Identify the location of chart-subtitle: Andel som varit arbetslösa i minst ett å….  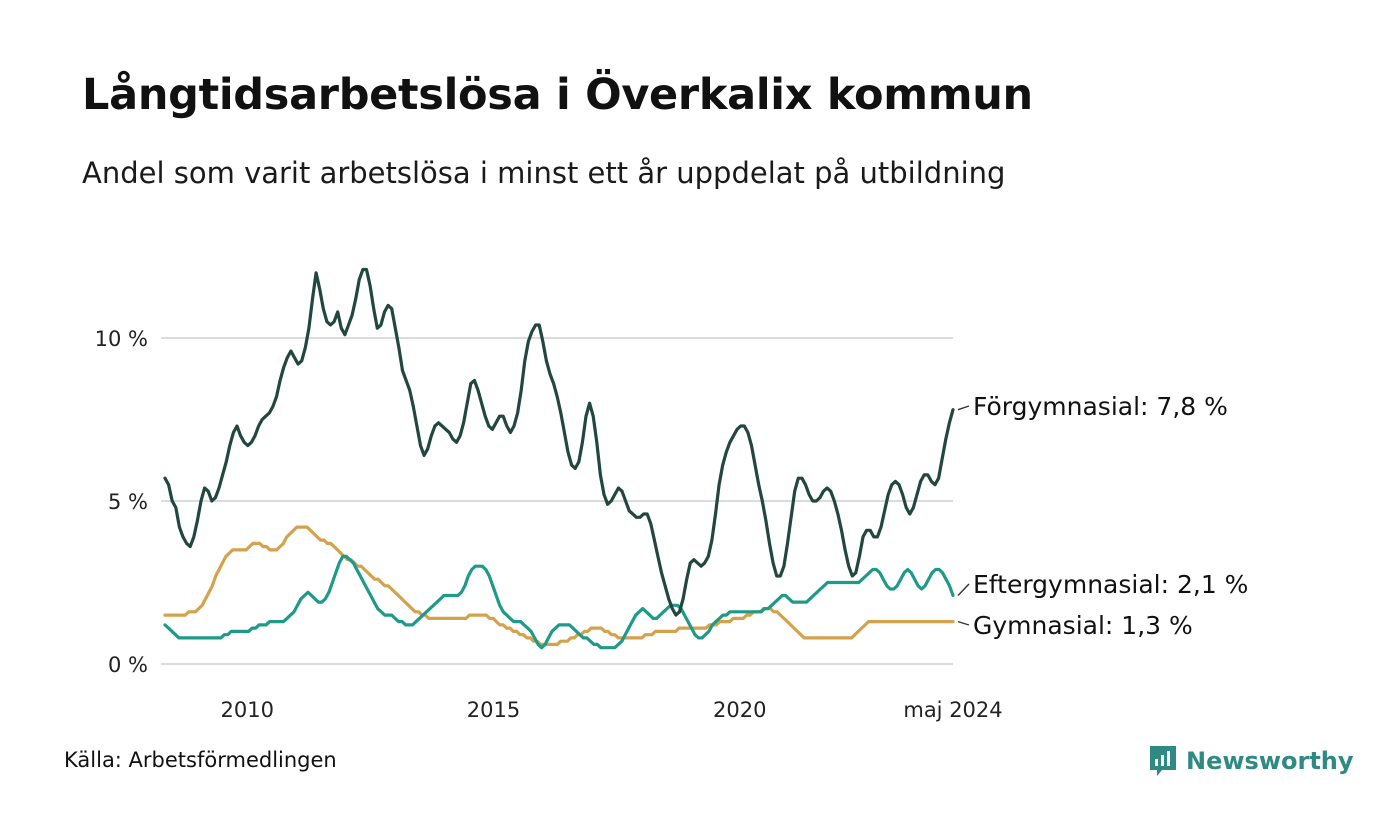
(544, 173).